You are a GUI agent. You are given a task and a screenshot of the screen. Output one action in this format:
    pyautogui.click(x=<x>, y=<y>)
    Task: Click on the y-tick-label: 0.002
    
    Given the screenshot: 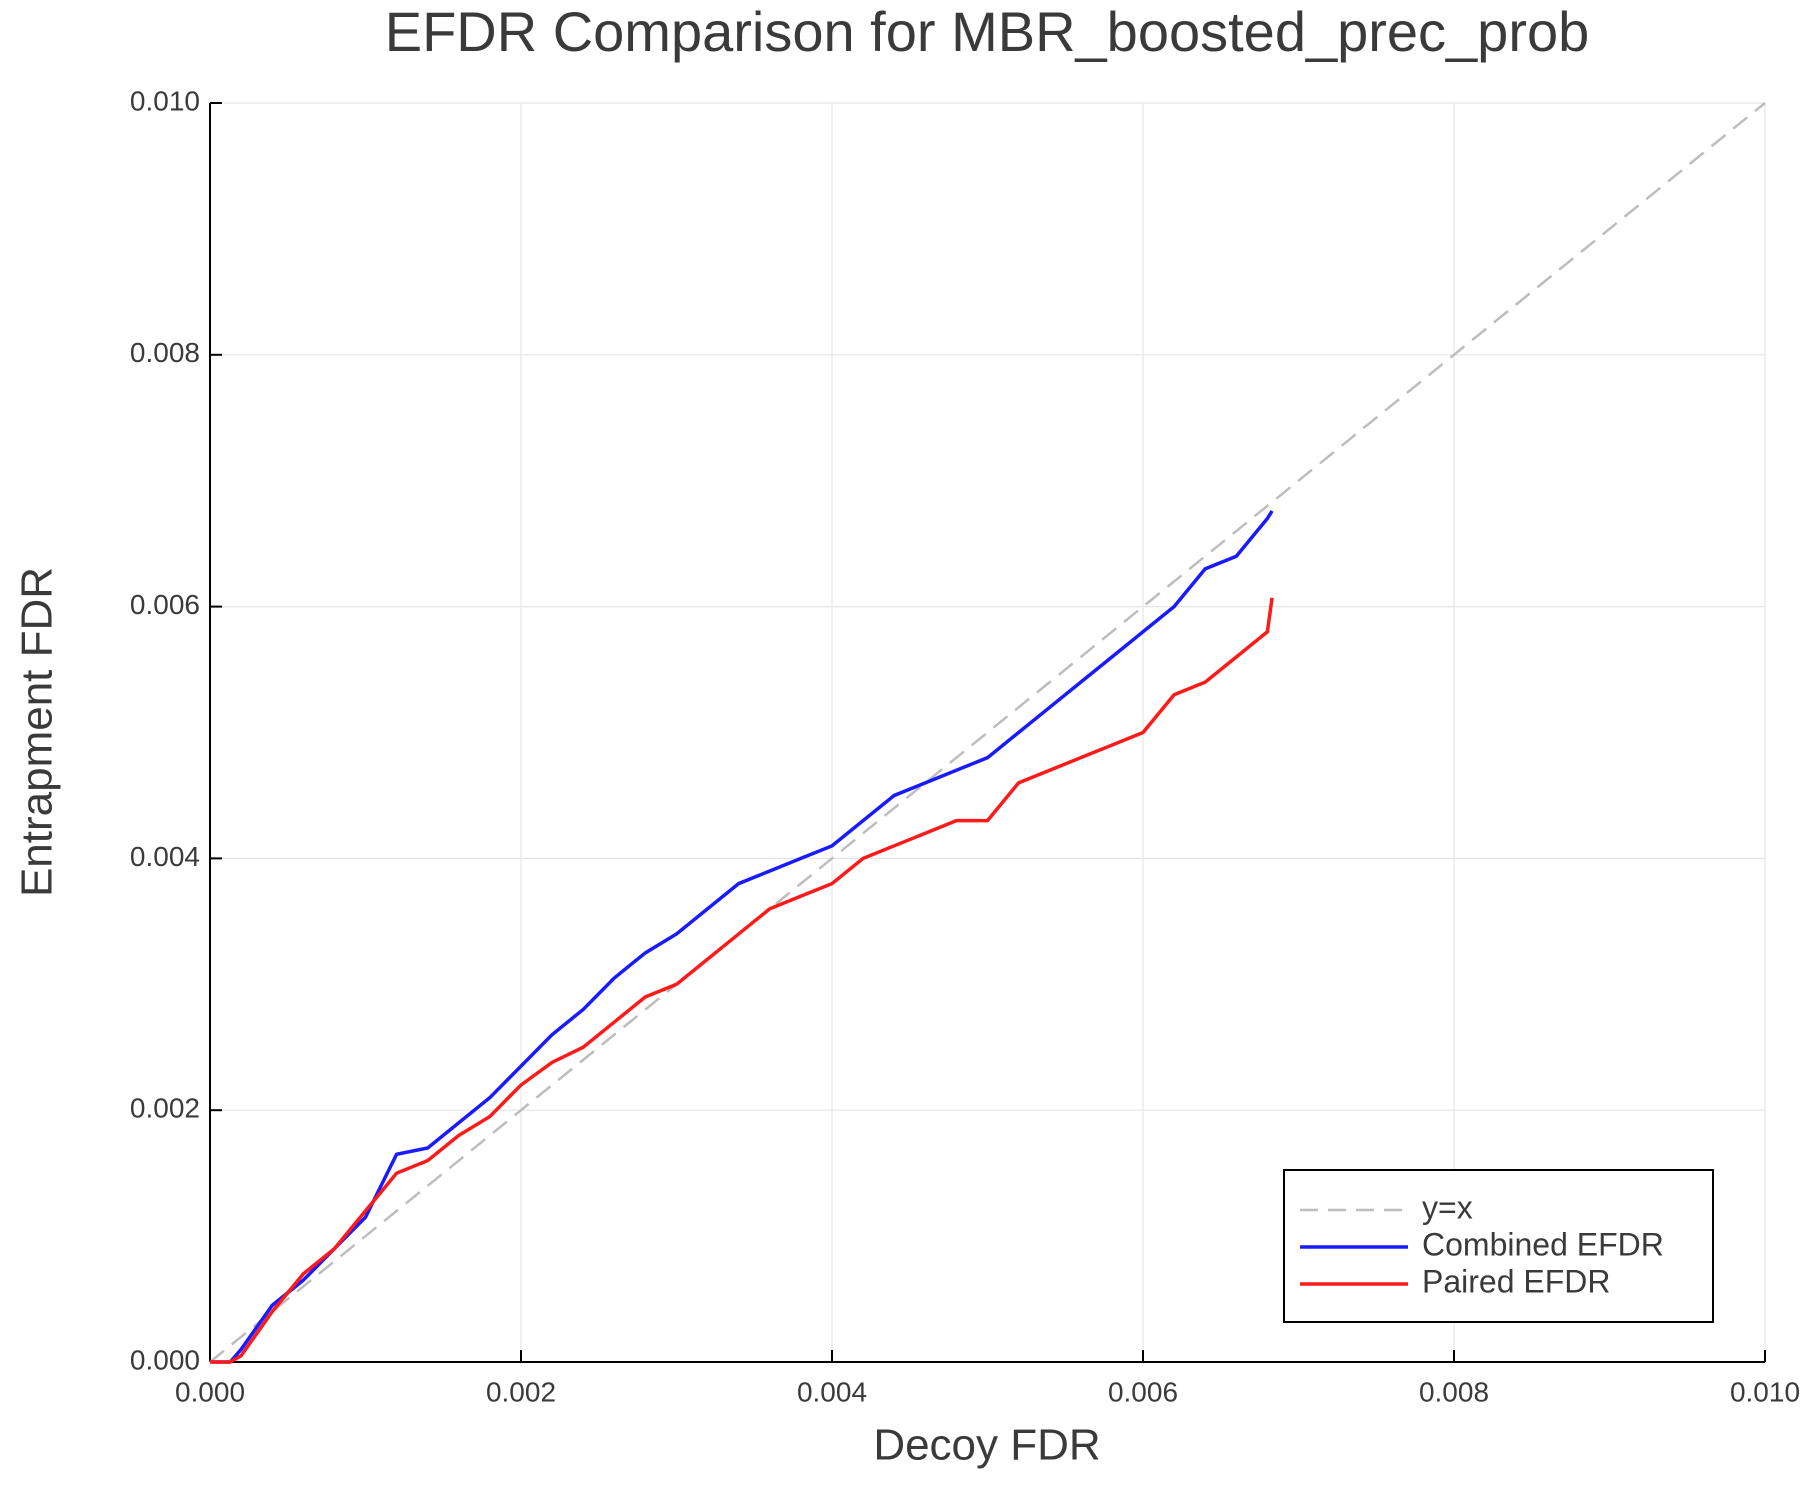 What is the action you would take?
    pyautogui.click(x=165, y=1108)
    